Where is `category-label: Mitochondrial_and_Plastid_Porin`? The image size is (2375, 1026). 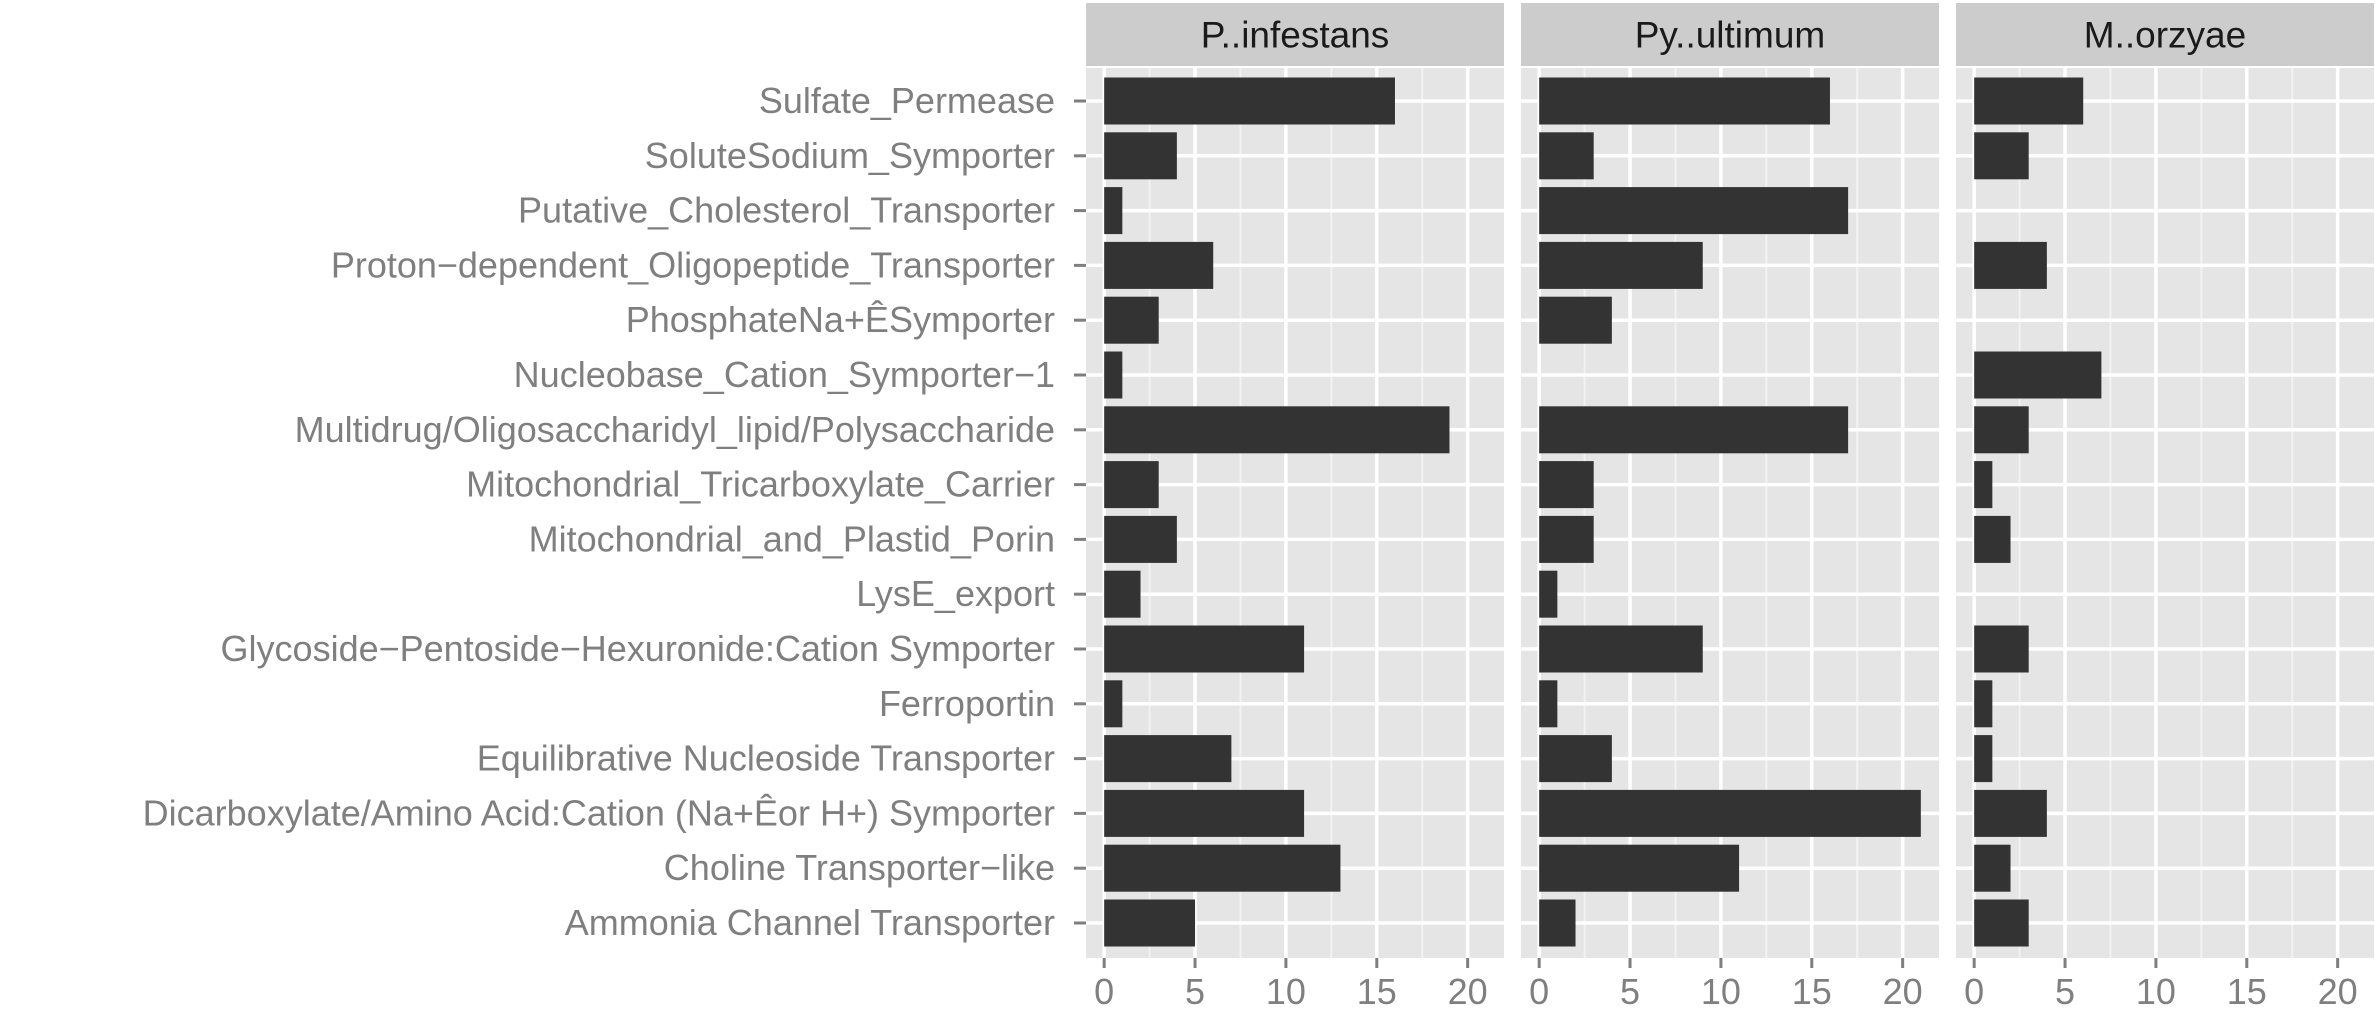 category-label: Mitochondrial_and_Plastid_Porin is located at coordinates (792, 538).